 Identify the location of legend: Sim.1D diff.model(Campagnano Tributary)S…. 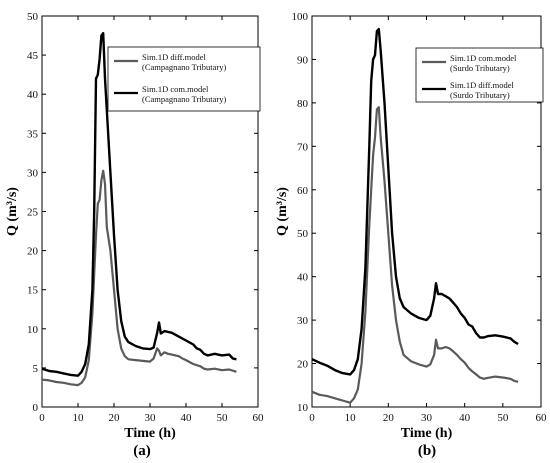
(184, 79).